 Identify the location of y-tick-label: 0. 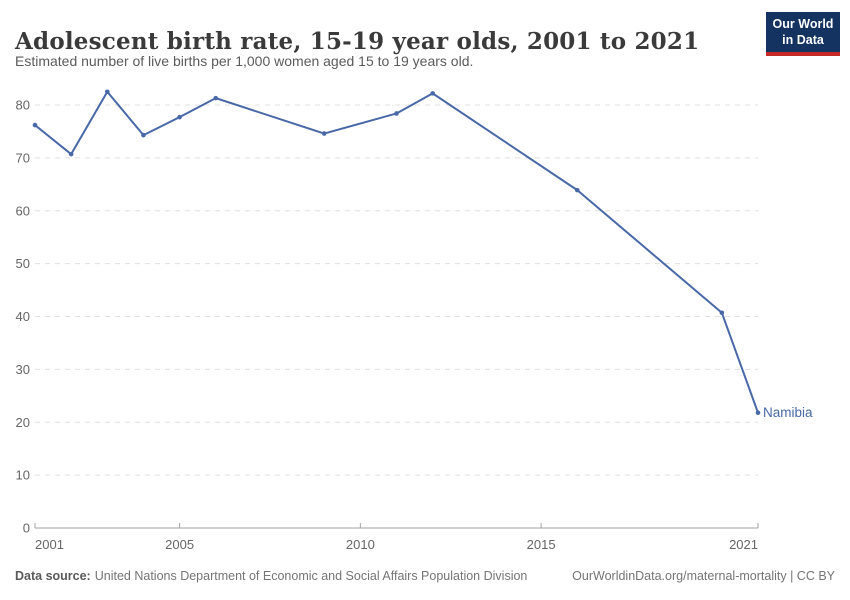
(26, 528).